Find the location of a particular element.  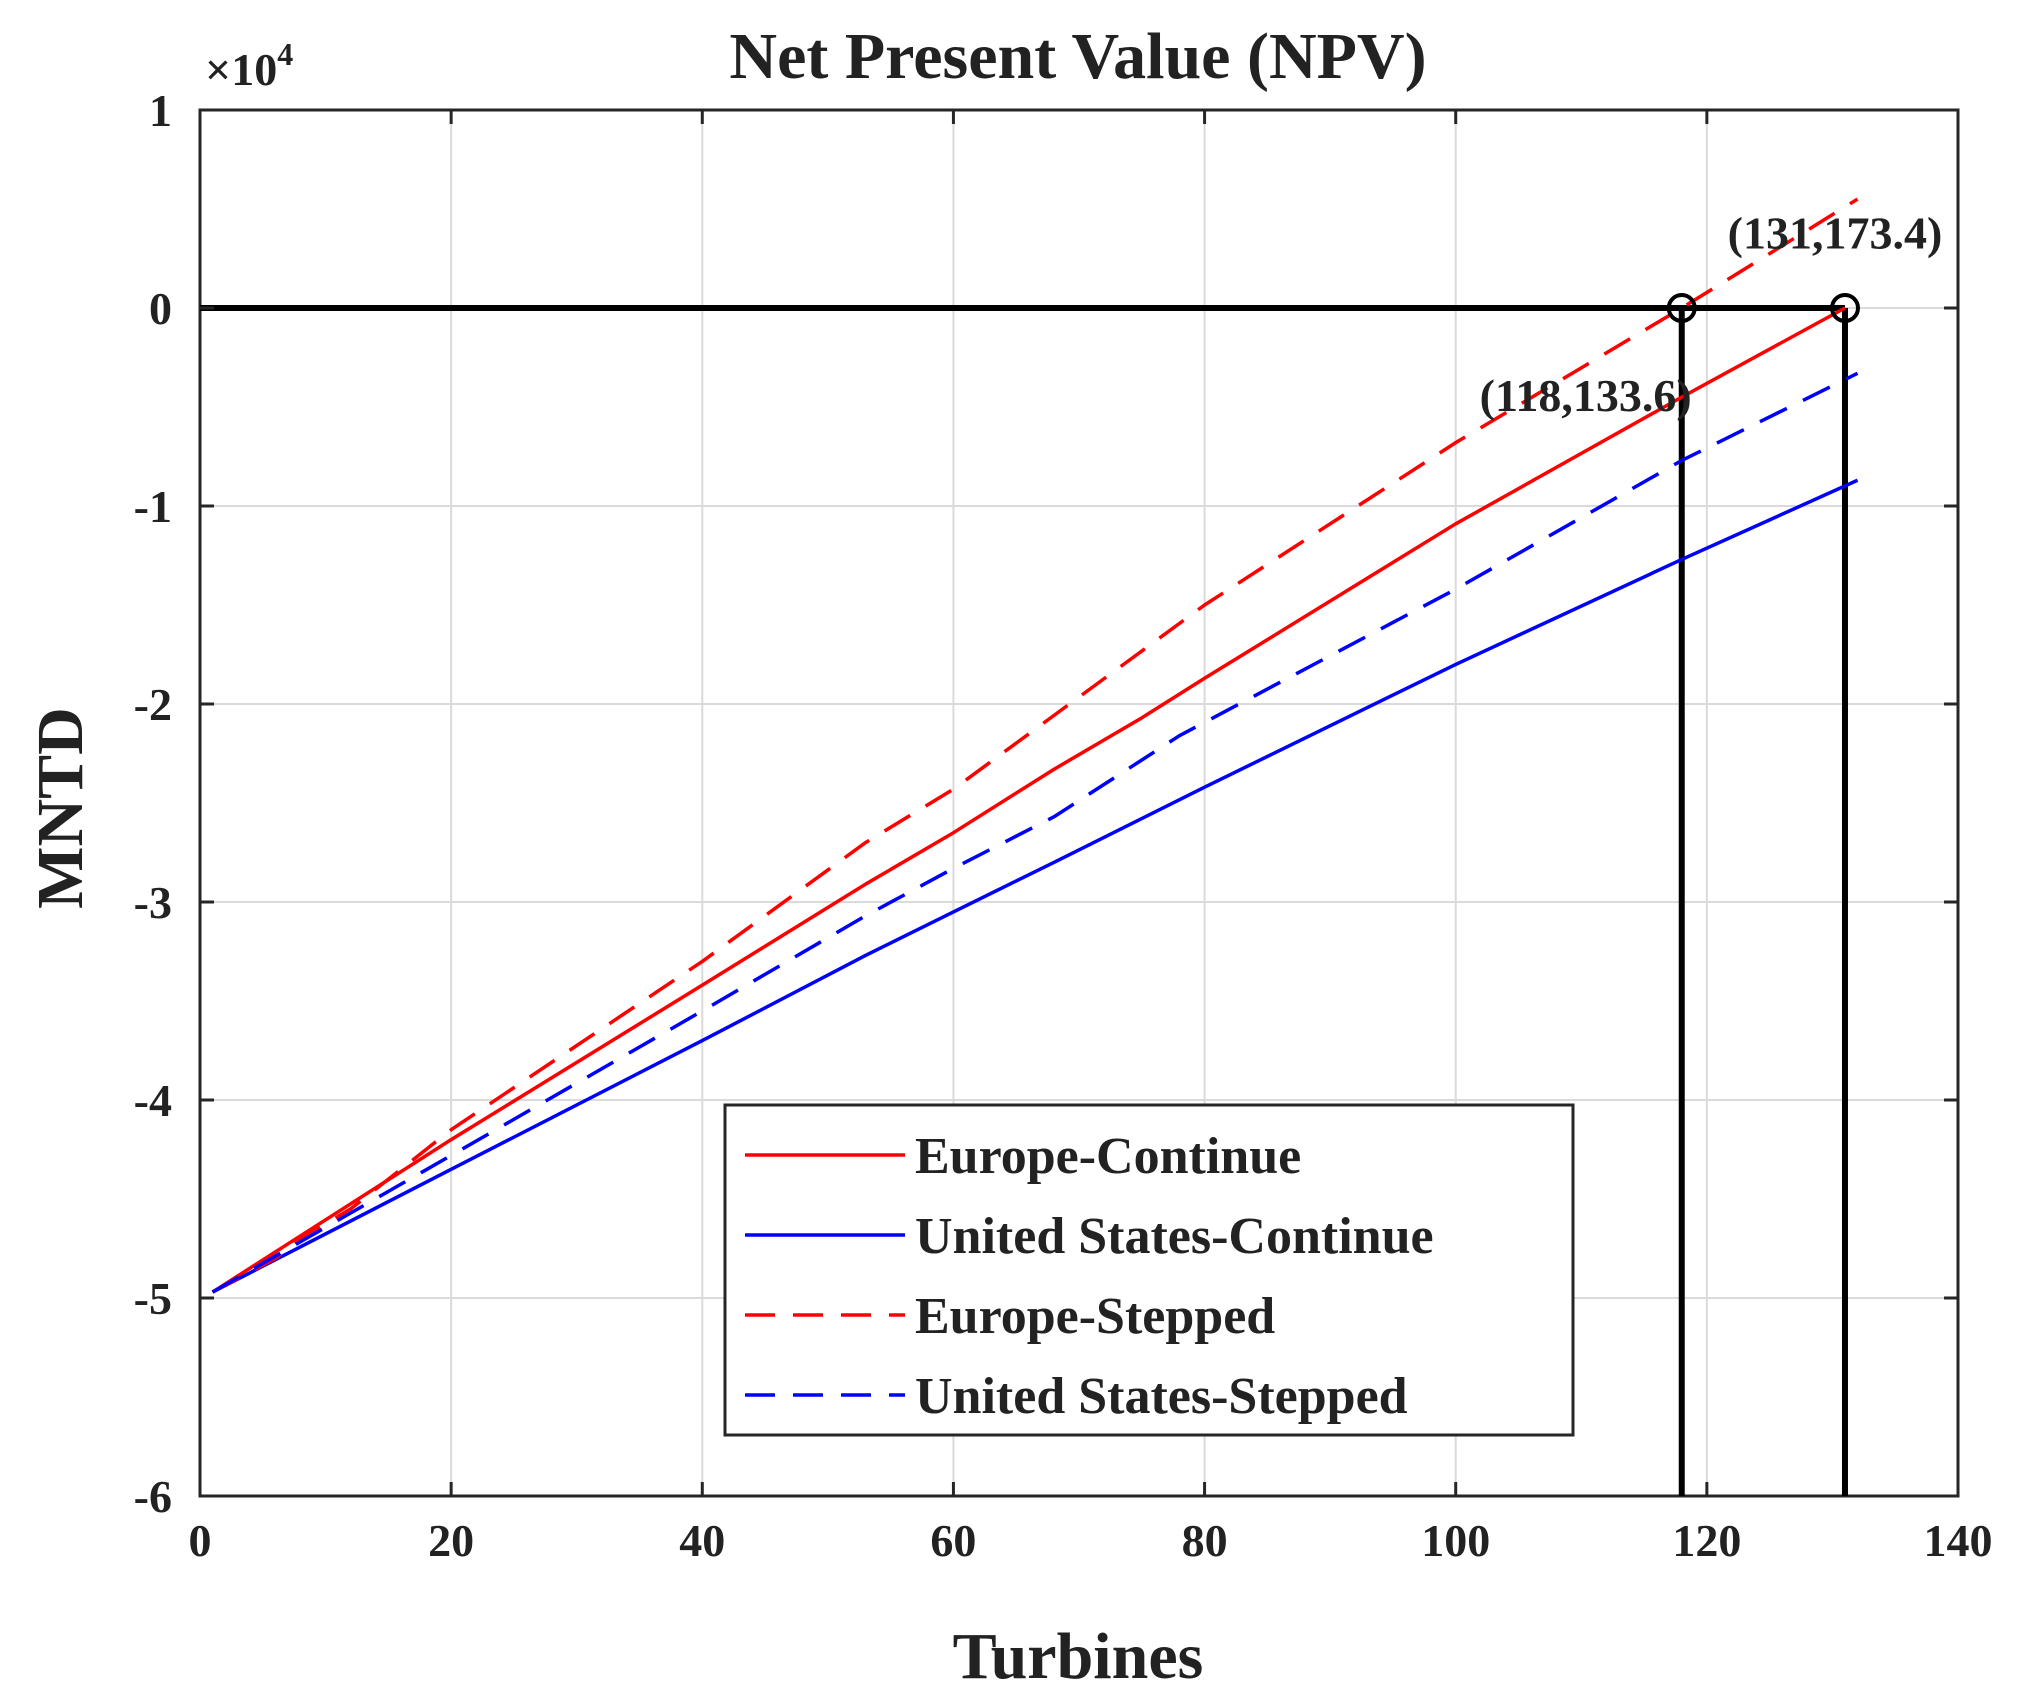

y-tick-label: -6 is located at coordinates (153, 1496).